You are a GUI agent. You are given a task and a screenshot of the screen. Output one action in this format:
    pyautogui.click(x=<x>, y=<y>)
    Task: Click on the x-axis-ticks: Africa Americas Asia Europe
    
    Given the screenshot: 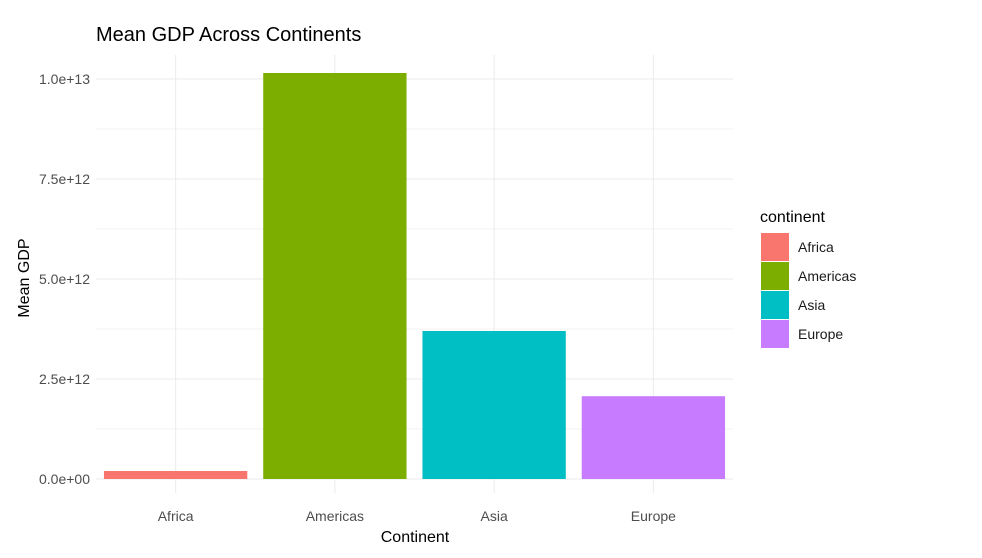 What is the action you would take?
    pyautogui.click(x=417, y=516)
    